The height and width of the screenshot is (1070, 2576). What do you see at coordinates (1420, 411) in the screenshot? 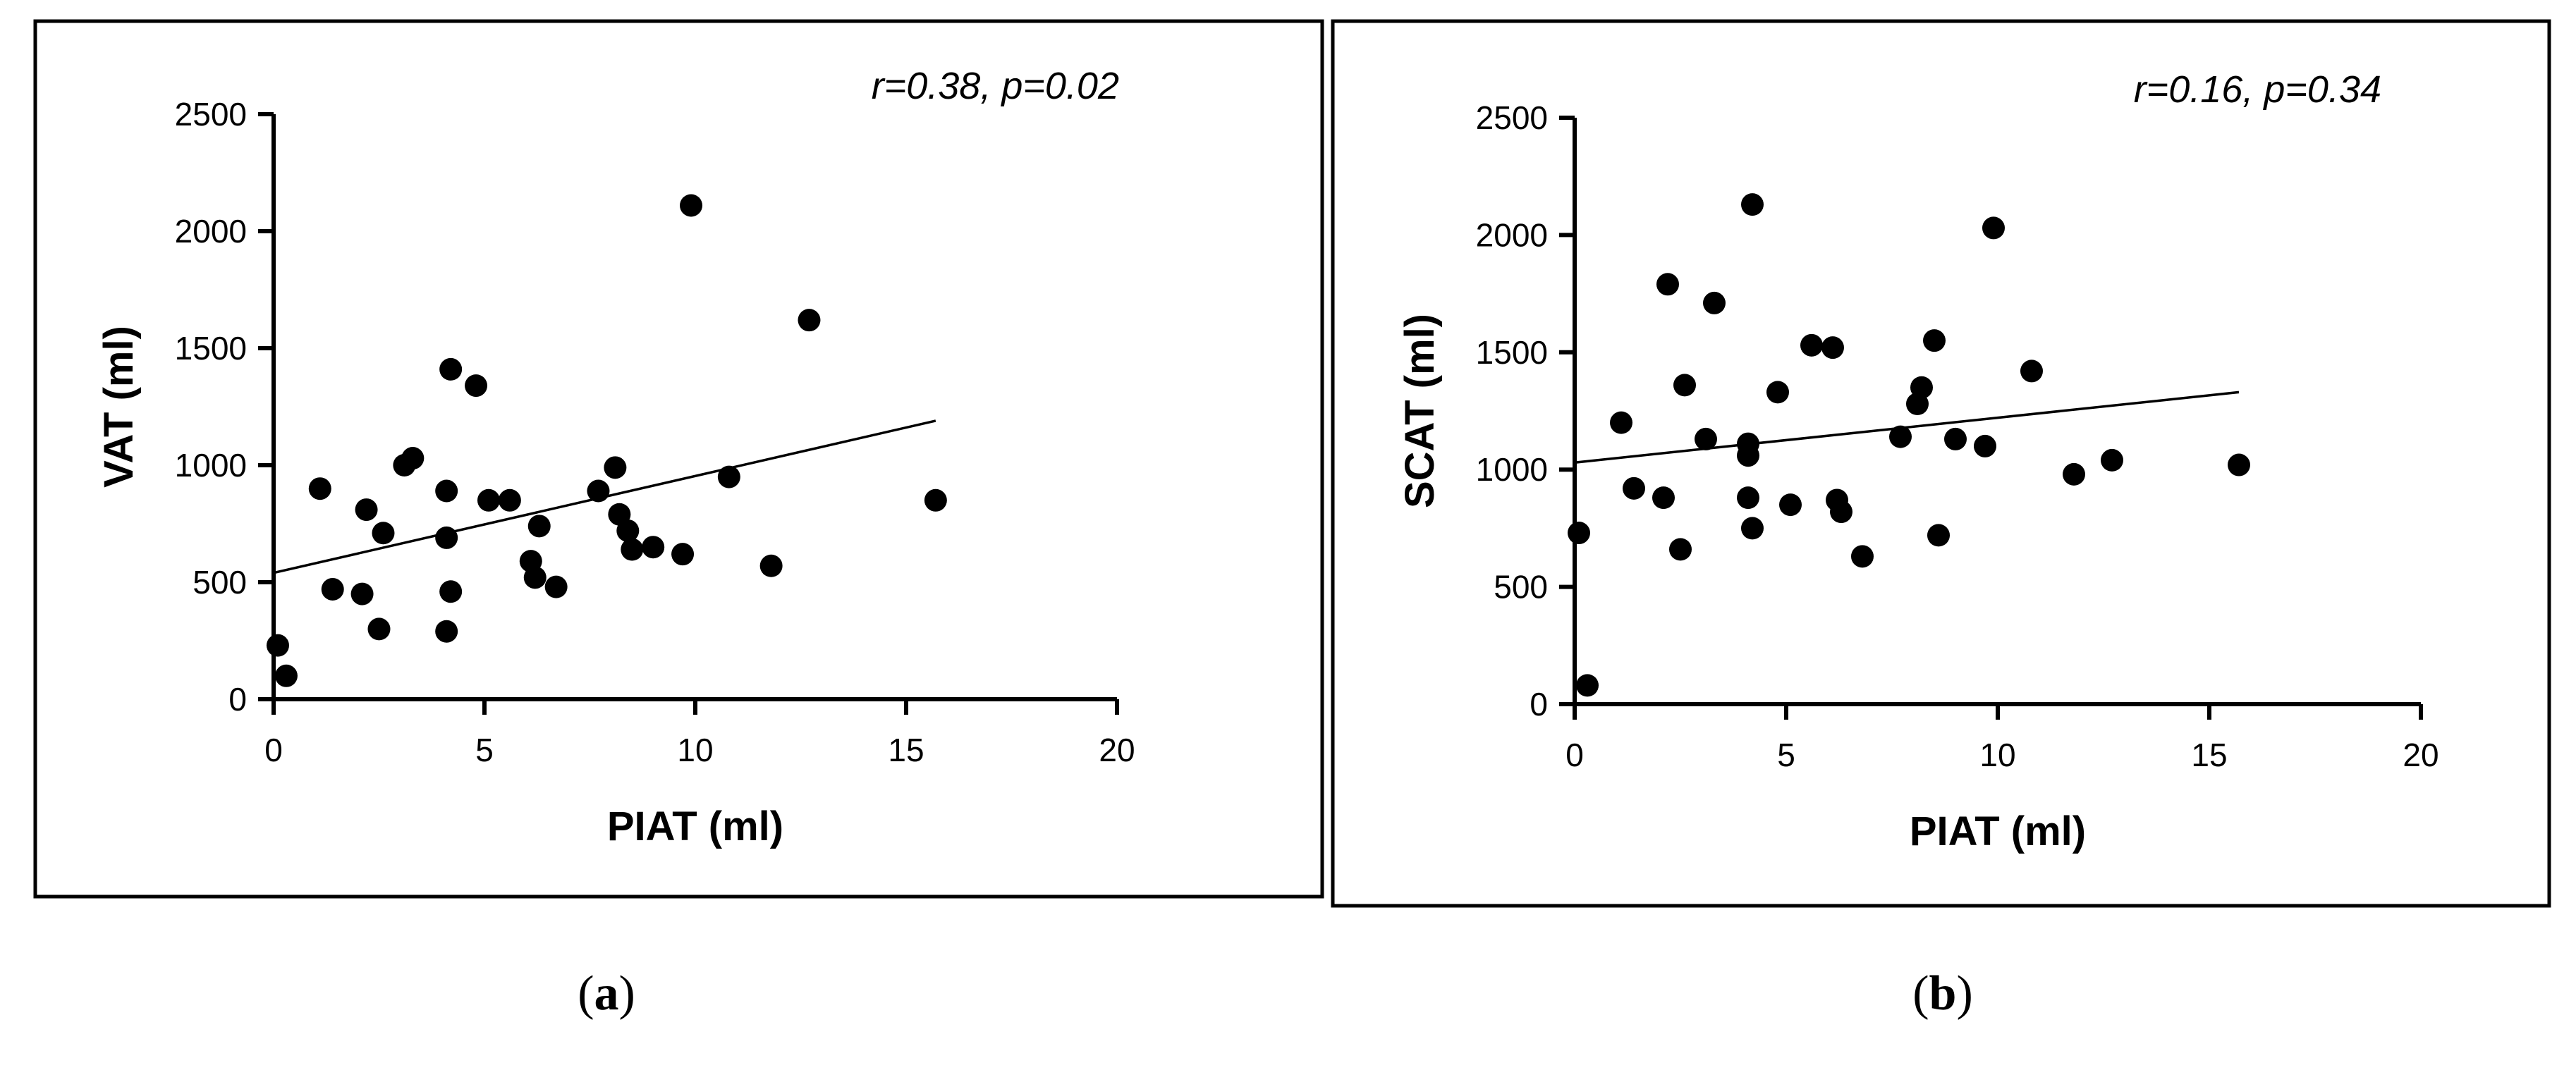
I see `y-axis-label: SCAT (ml)` at bounding box center [1420, 411].